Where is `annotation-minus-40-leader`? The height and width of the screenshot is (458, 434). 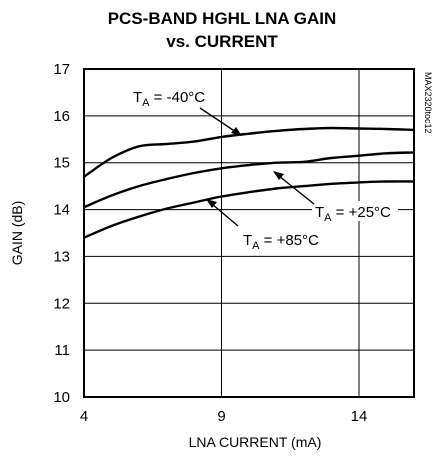
annotation-minus-40-leader is located at coordinates (218, 120).